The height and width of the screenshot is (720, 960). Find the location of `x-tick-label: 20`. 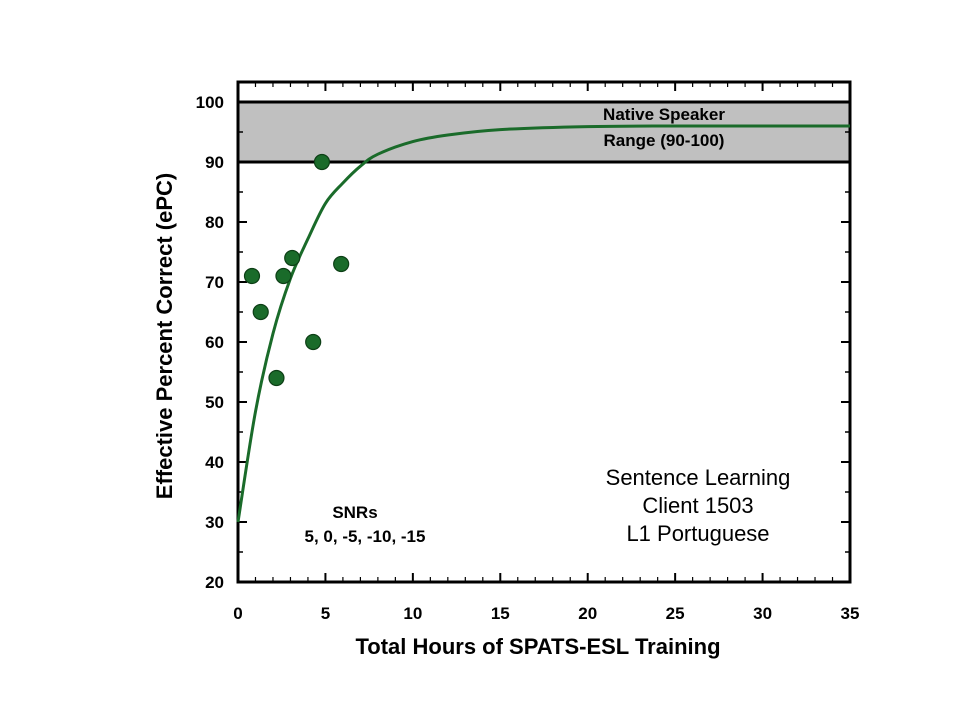

x-tick-label: 20 is located at coordinates (587, 613).